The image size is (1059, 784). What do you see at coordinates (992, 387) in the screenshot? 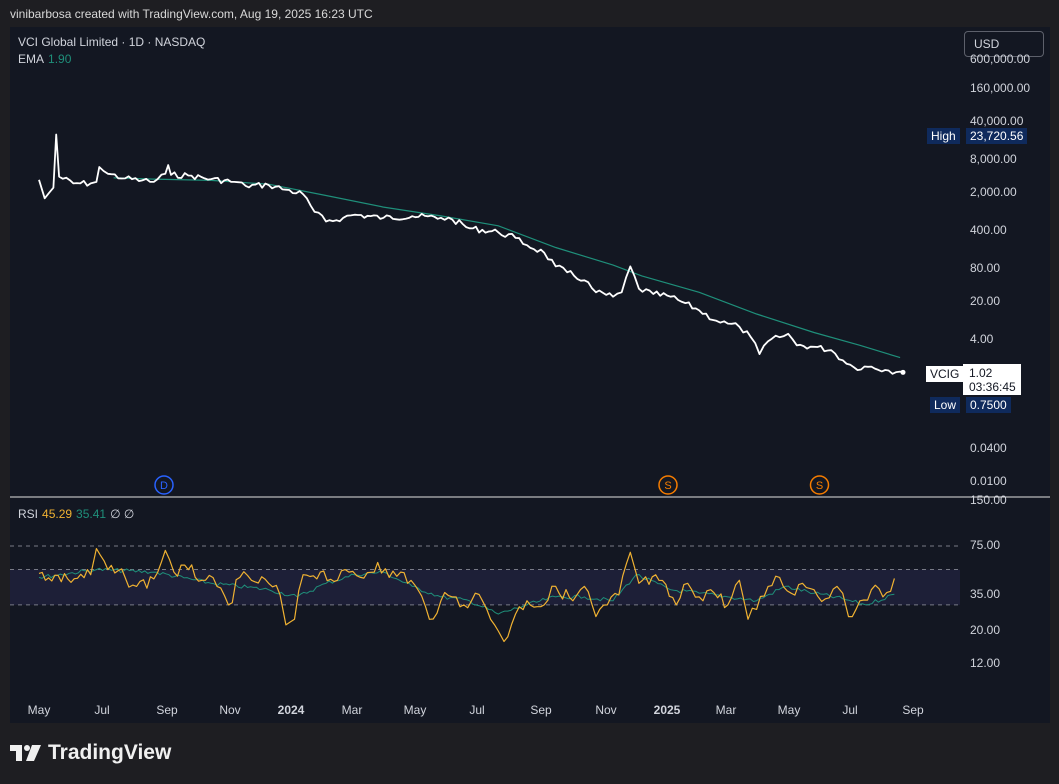
I see `bar-countdown: 03:36:45` at bounding box center [992, 387].